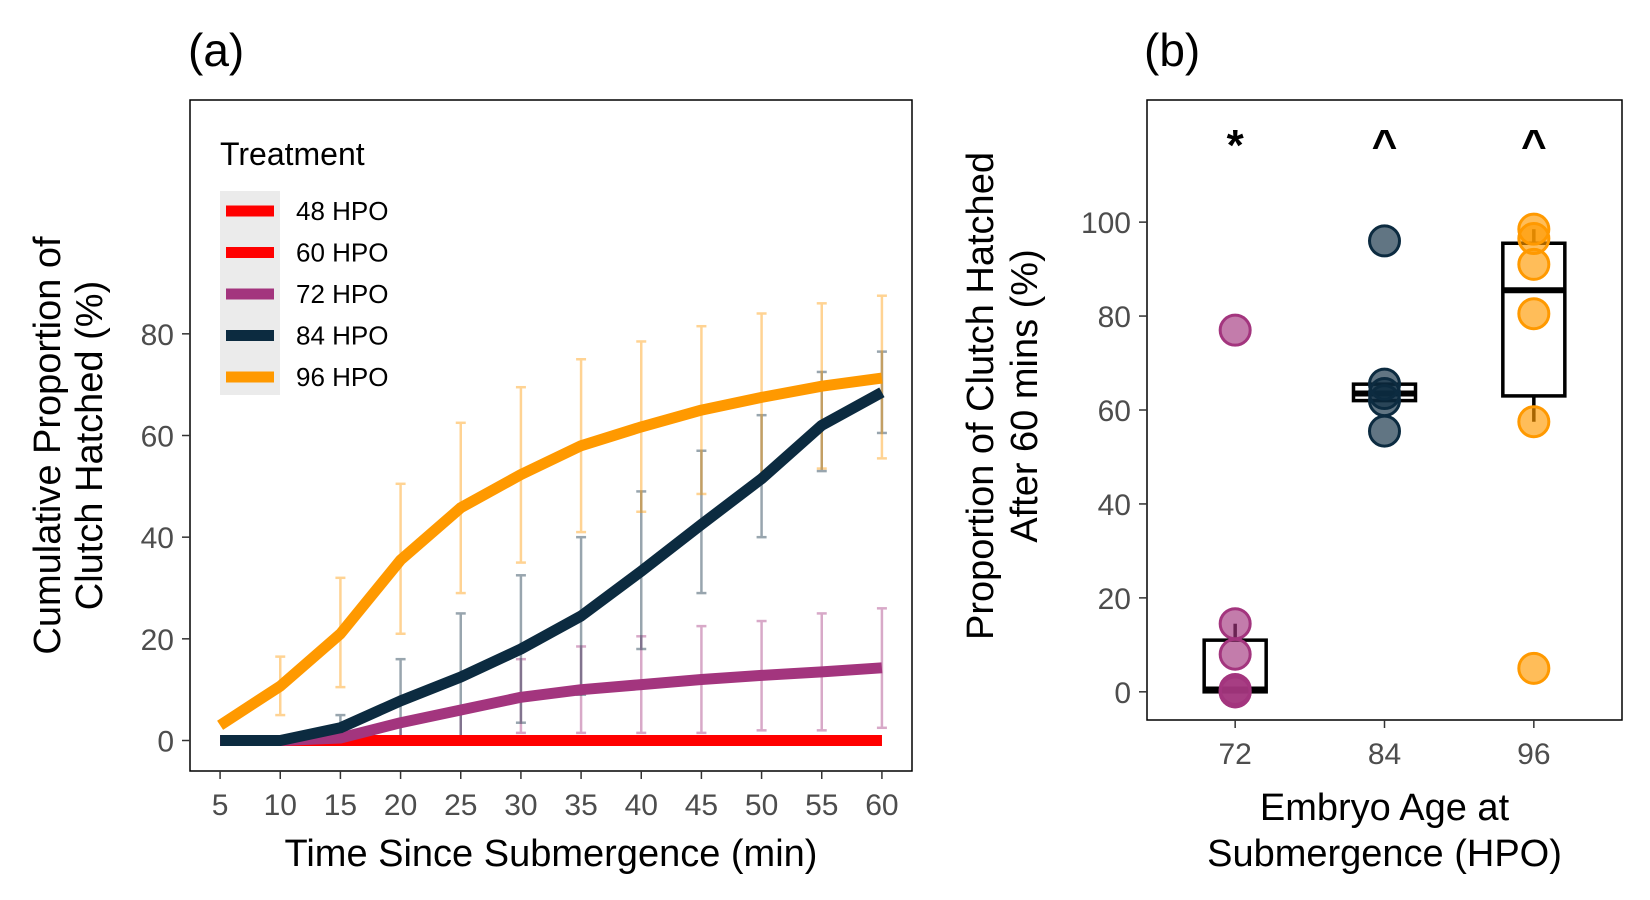 Image resolution: width=1650 pixels, height=900 pixels. I want to click on x-axis-title-line: Submergence (HPO), so click(1384, 854).